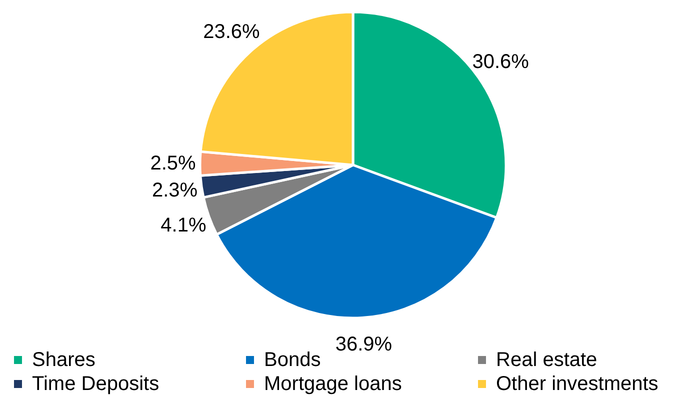  I want to click on data-label: 2.3%, so click(175, 190).